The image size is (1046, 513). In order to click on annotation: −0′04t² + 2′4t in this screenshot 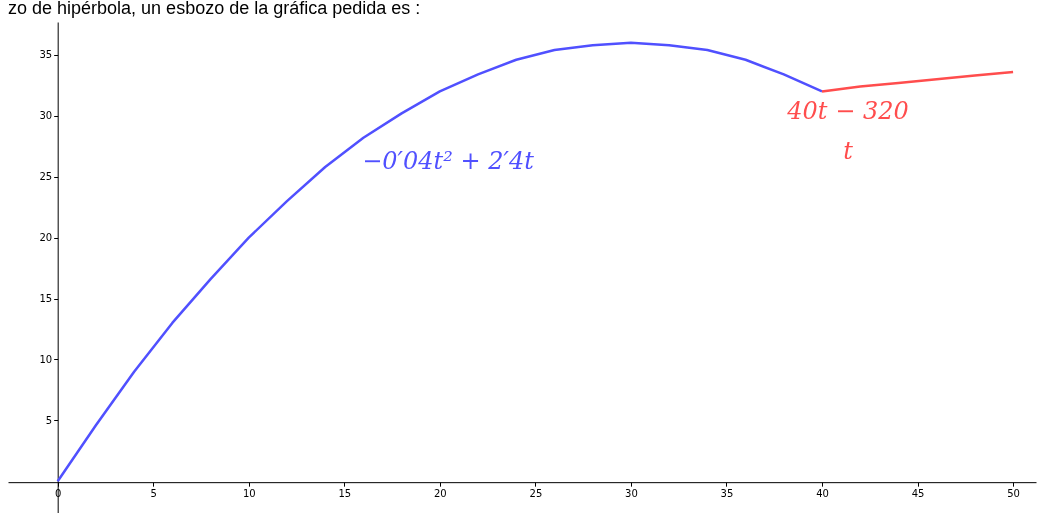, I will do `click(448, 161)`.